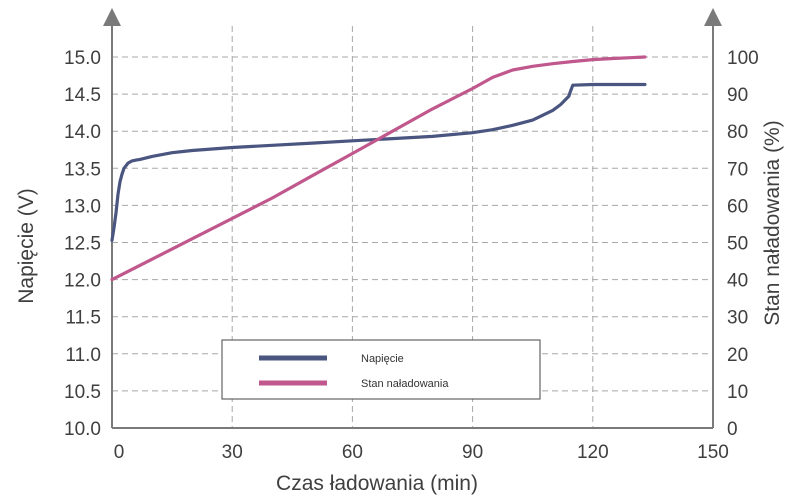 The image size is (791, 497). What do you see at coordinates (119, 452) in the screenshot?
I see `x-tick-label: 0` at bounding box center [119, 452].